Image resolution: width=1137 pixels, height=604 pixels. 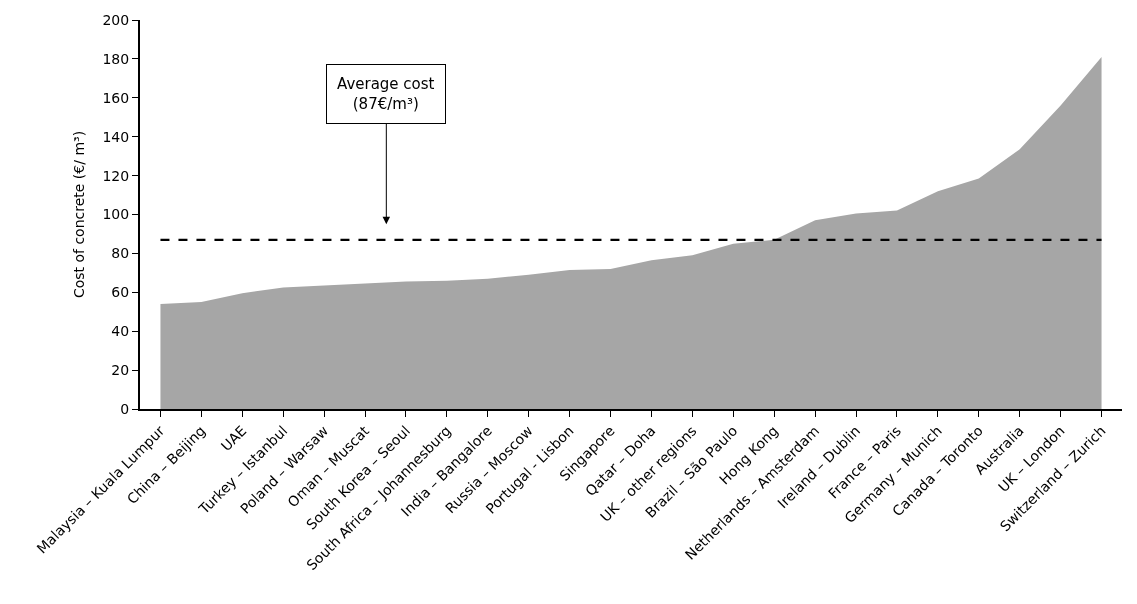 I want to click on y-tick-label: 0, so click(x=125, y=408).